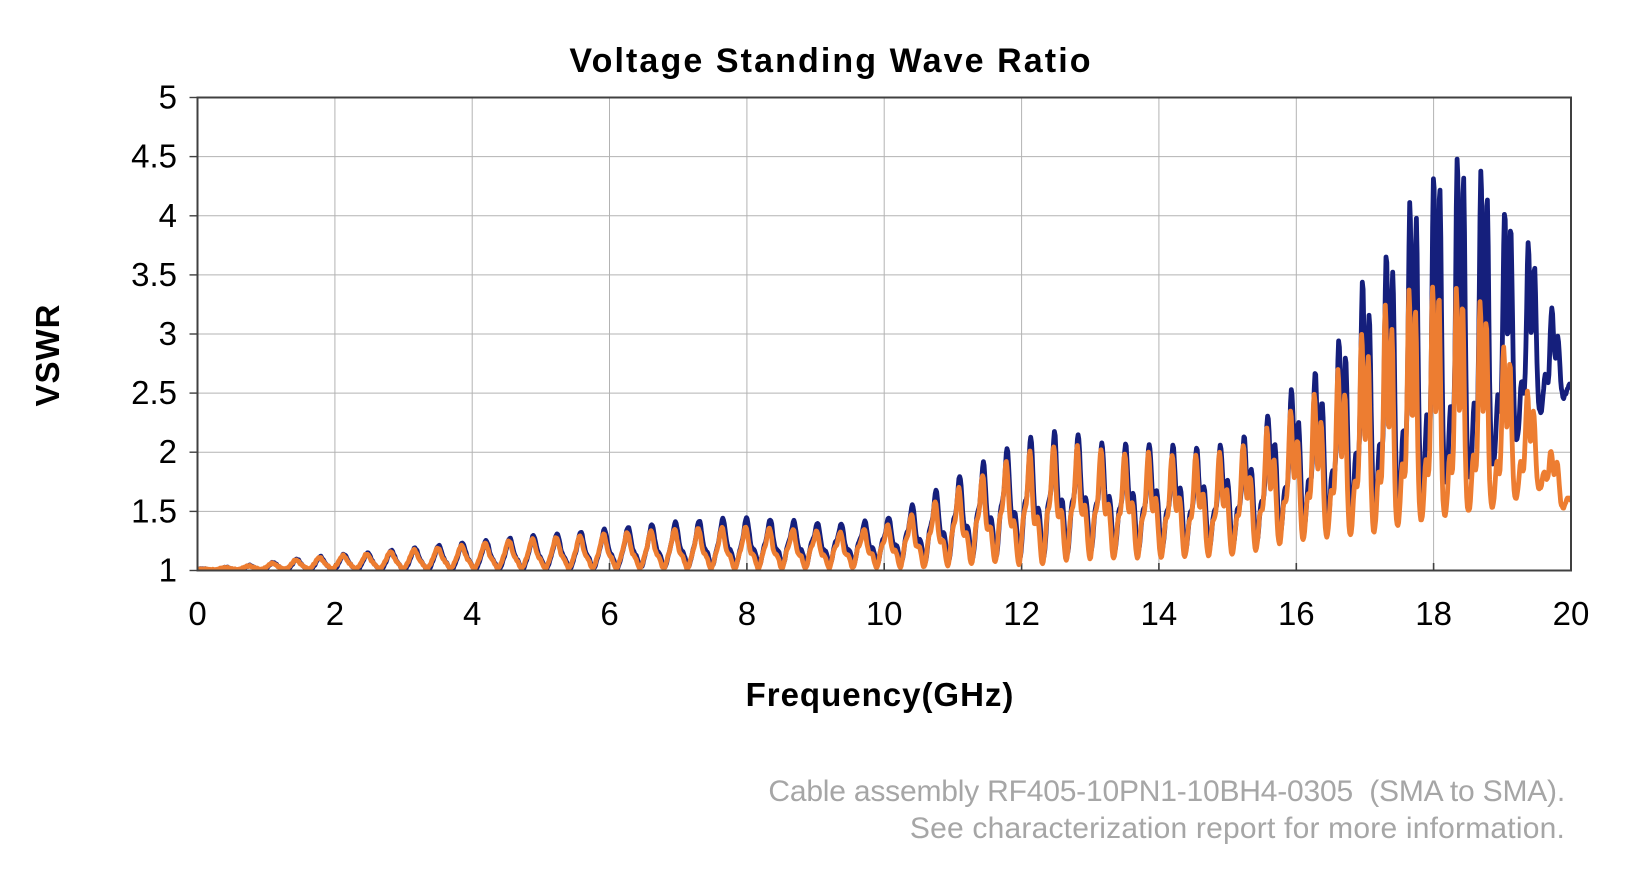  Describe the element at coordinates (168, 570) in the screenshot. I see `svg-text: 1` at that location.